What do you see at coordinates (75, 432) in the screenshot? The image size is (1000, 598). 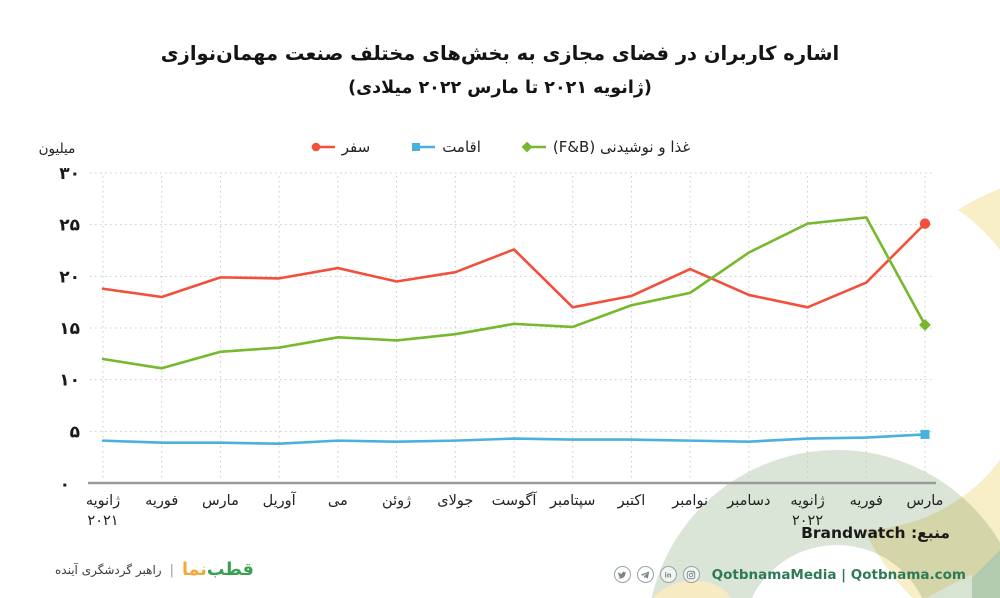 I see `svg-text: ۵` at bounding box center [75, 432].